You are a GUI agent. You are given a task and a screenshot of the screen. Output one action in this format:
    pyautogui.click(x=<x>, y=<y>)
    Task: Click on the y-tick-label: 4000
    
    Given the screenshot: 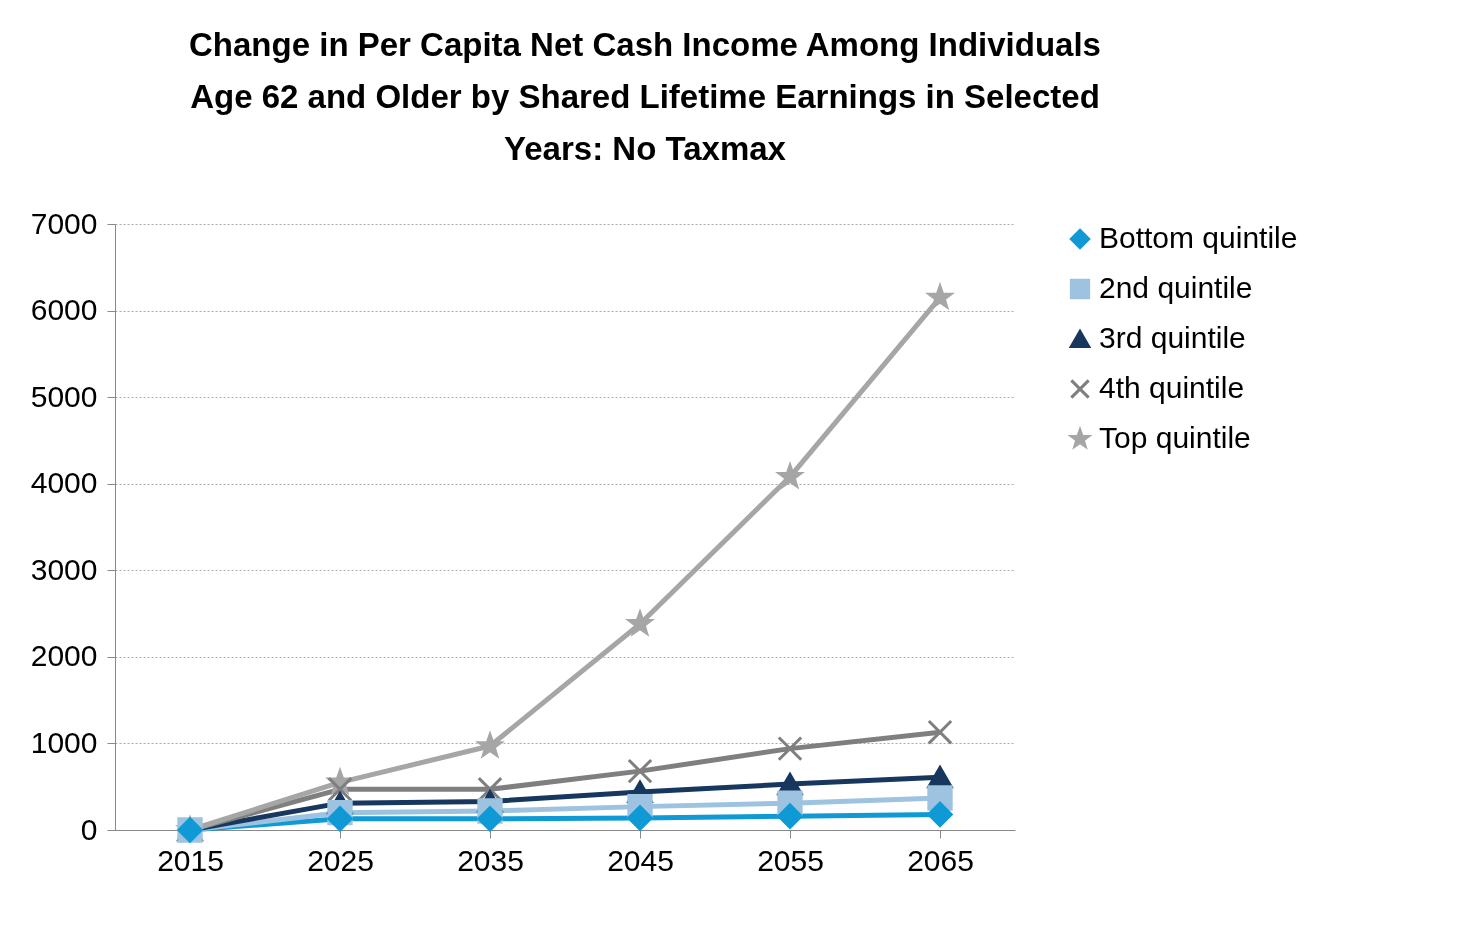 What is the action you would take?
    pyautogui.click(x=64, y=483)
    